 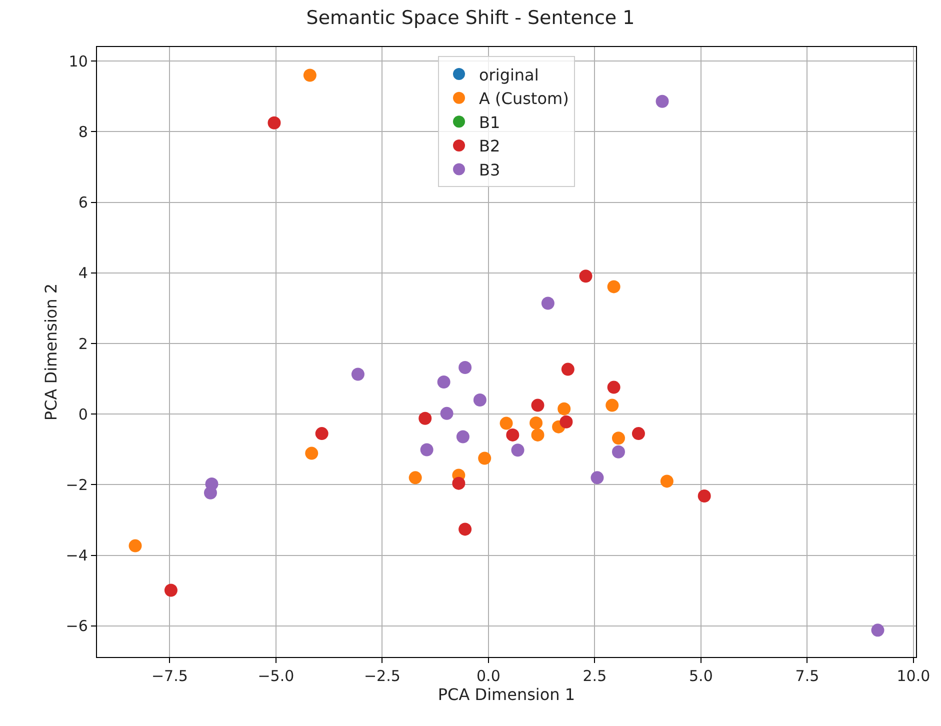 I want to click on x-axis-title: PCA Dimension 1, so click(x=507, y=694).